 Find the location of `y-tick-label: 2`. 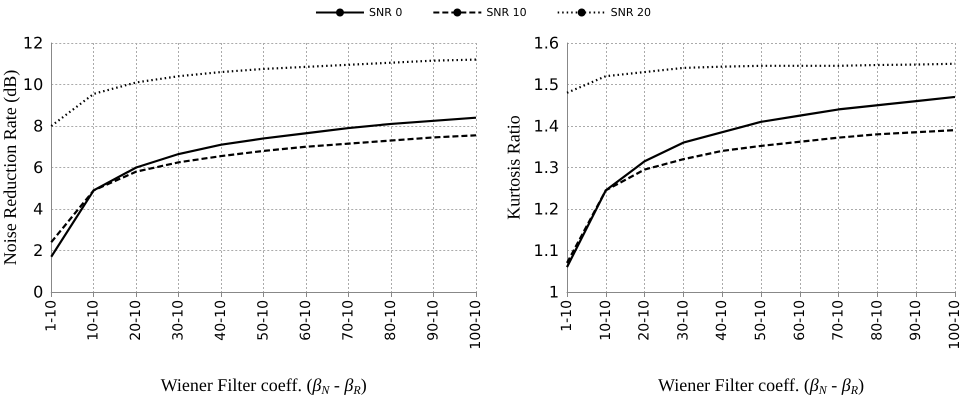

y-tick-label: 2 is located at coordinates (38, 250).